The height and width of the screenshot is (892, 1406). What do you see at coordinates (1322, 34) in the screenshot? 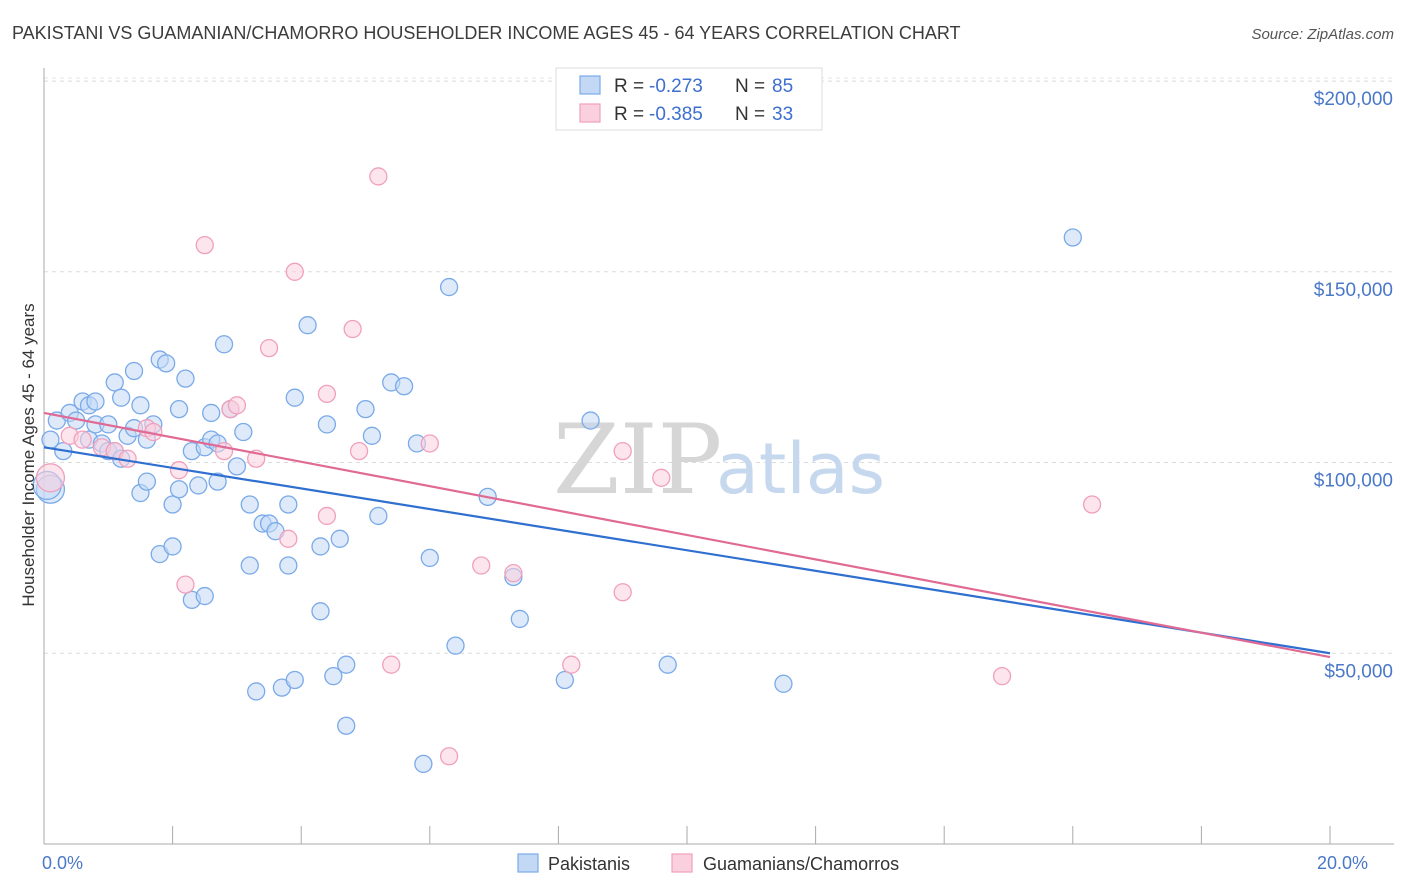
I see `chart-source: Source: ZipAtlas.com` at bounding box center [1322, 34].